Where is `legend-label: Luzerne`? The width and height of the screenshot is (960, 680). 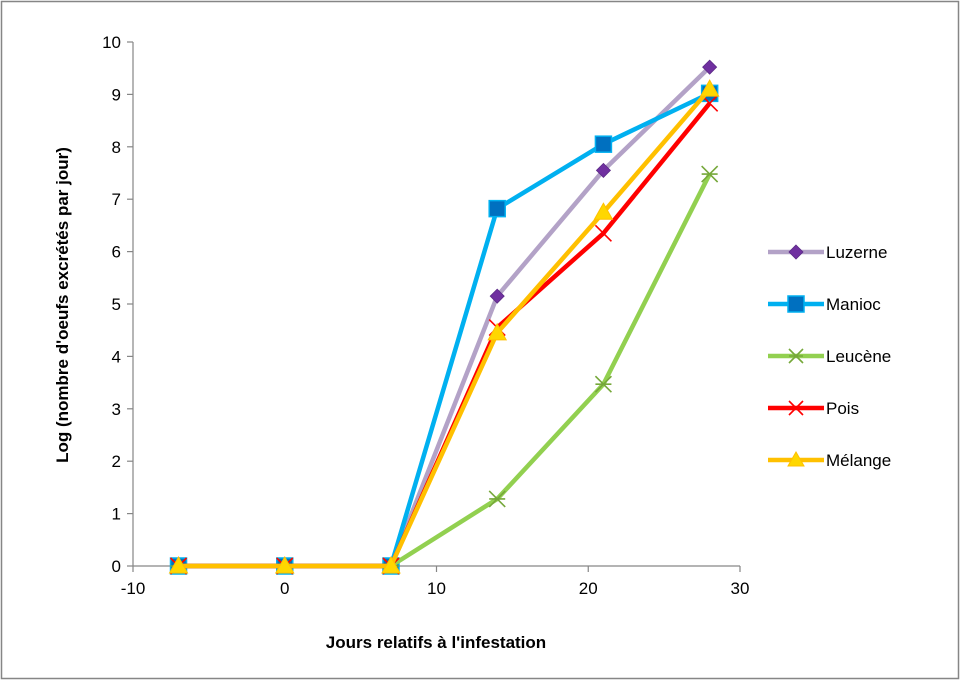
legend-label: Luzerne is located at coordinates (856, 252).